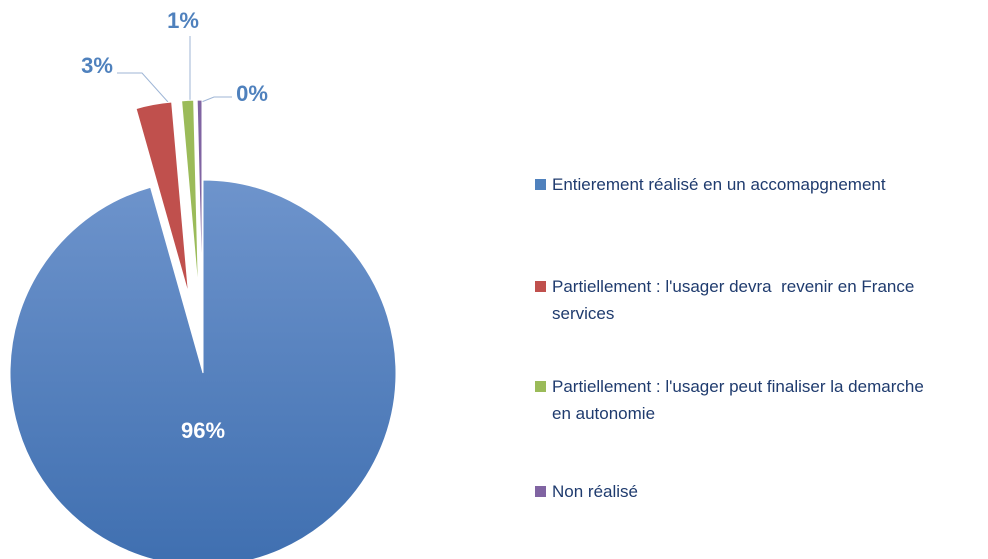 This screenshot has height=559, width=988. Describe the element at coordinates (97, 65) in the screenshot. I see `data-label: 3%` at that location.